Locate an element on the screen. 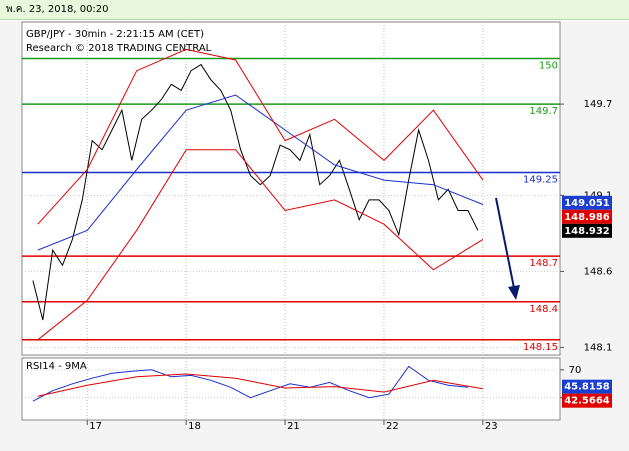 The width and height of the screenshot is (629, 451). rsi-title: RSI14 - 9MA is located at coordinates (56, 366).